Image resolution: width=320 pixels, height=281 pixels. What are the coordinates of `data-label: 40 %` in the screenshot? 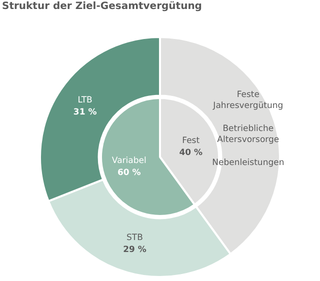 It's located at (191, 153).